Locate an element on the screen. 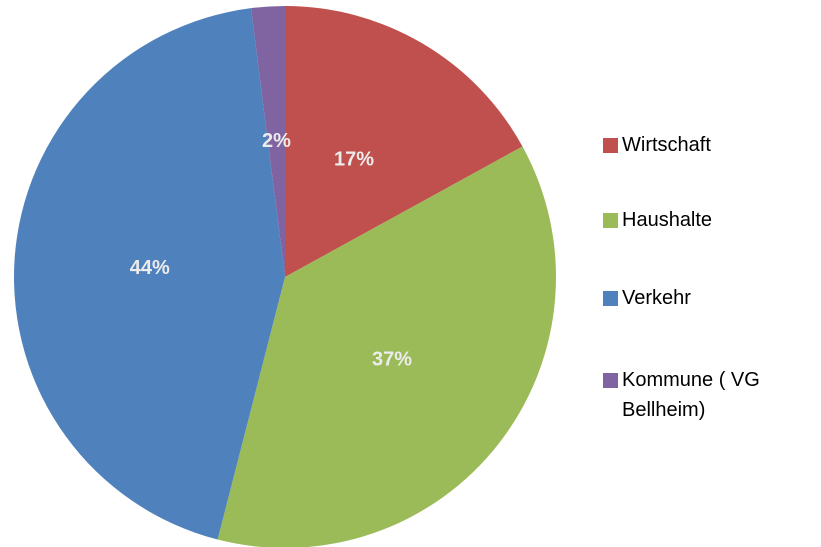  legend-item: Verkehr is located at coordinates (687, 298).